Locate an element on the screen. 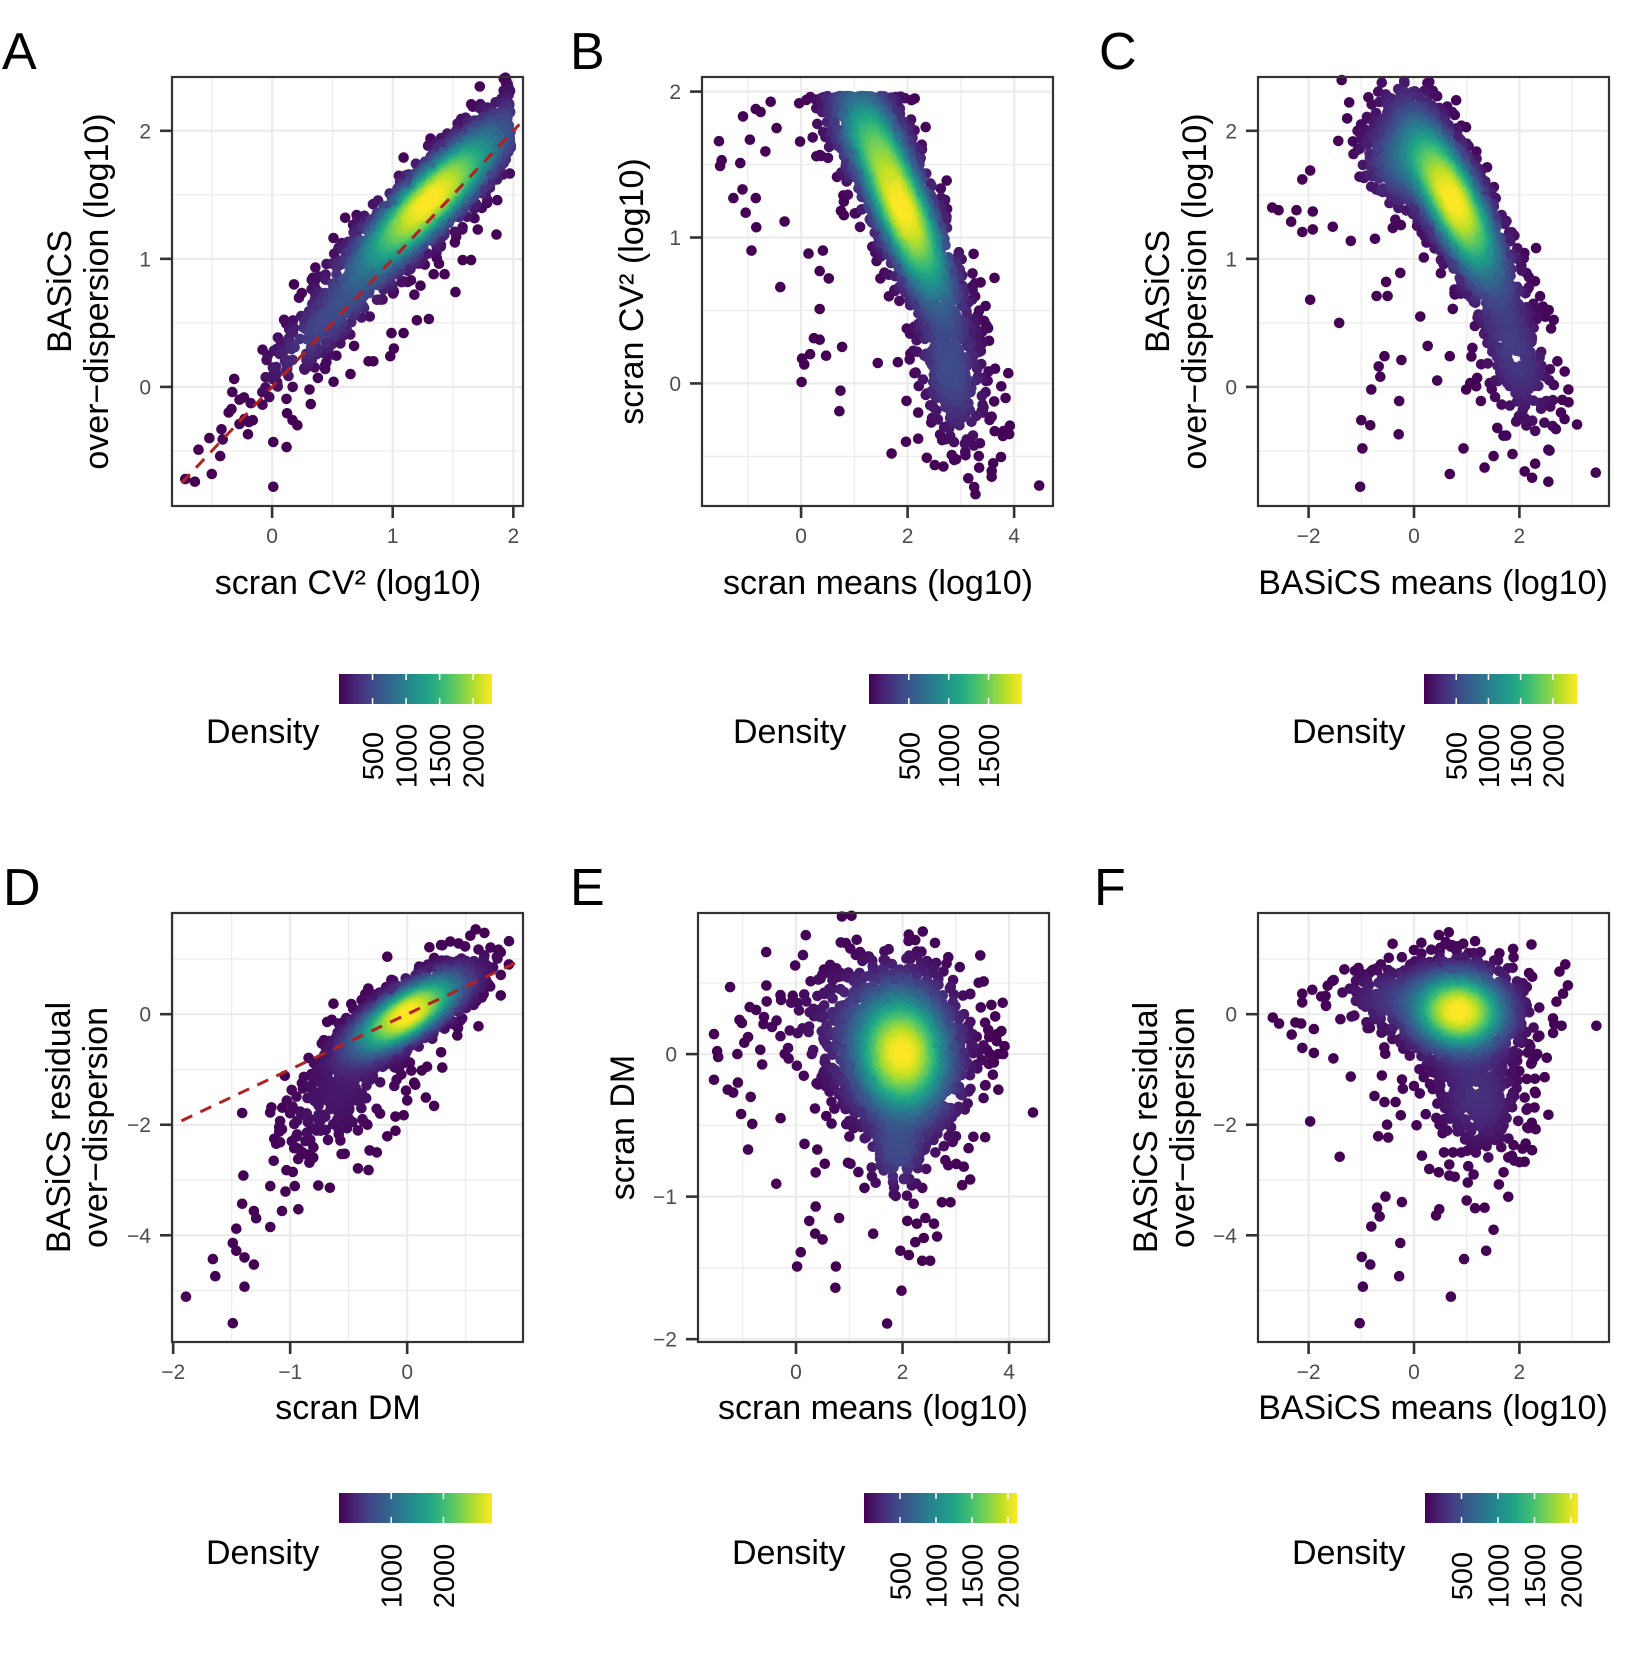 The image size is (1632, 1654). legend-tick-label: 500 is located at coordinates (374, 756).